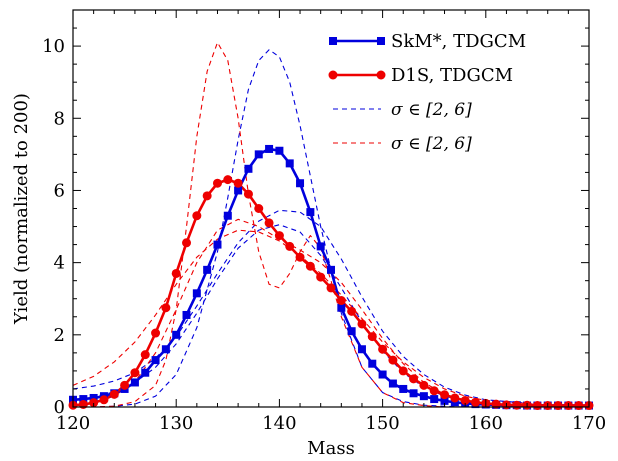 This screenshot has height=461, width=618. Describe the element at coordinates (53, 46) in the screenshot. I see `y-tick-label: 10` at that location.